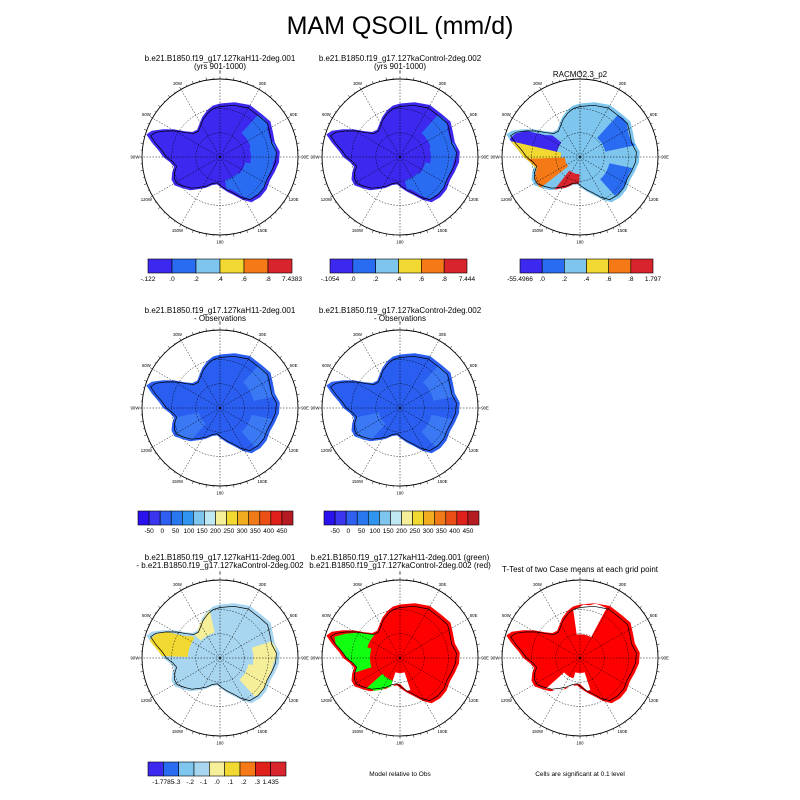 This screenshot has width=800, height=800. I want to click on polar-map-modelobs: 0 30E 60E 90E 120E 150E 180 150W 120W 90W 60W 30W, so click(400, 657).